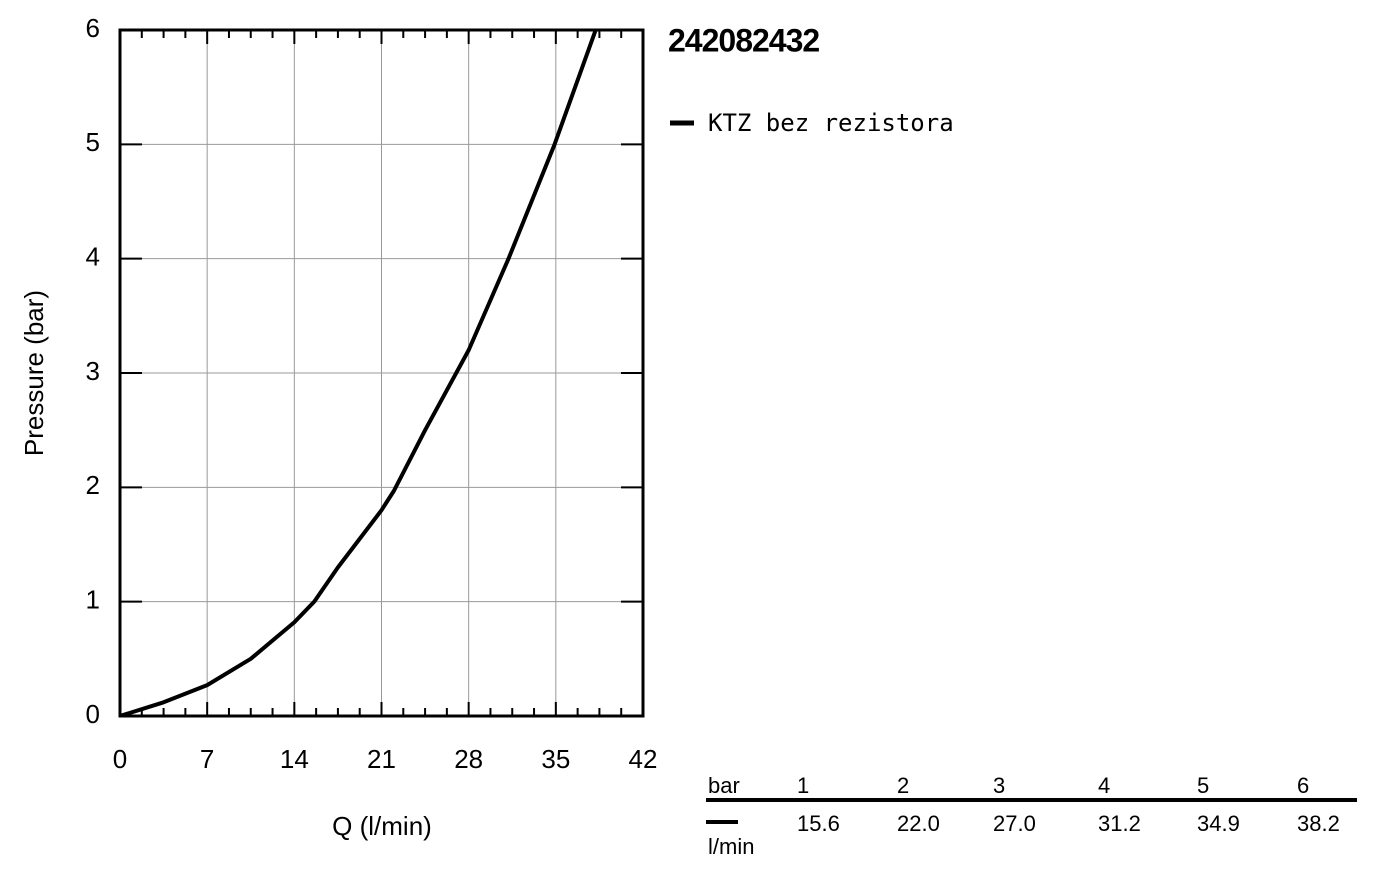 The height and width of the screenshot is (878, 1380). What do you see at coordinates (1119, 823) in the screenshot?
I see `table-flow: 31.2` at bounding box center [1119, 823].